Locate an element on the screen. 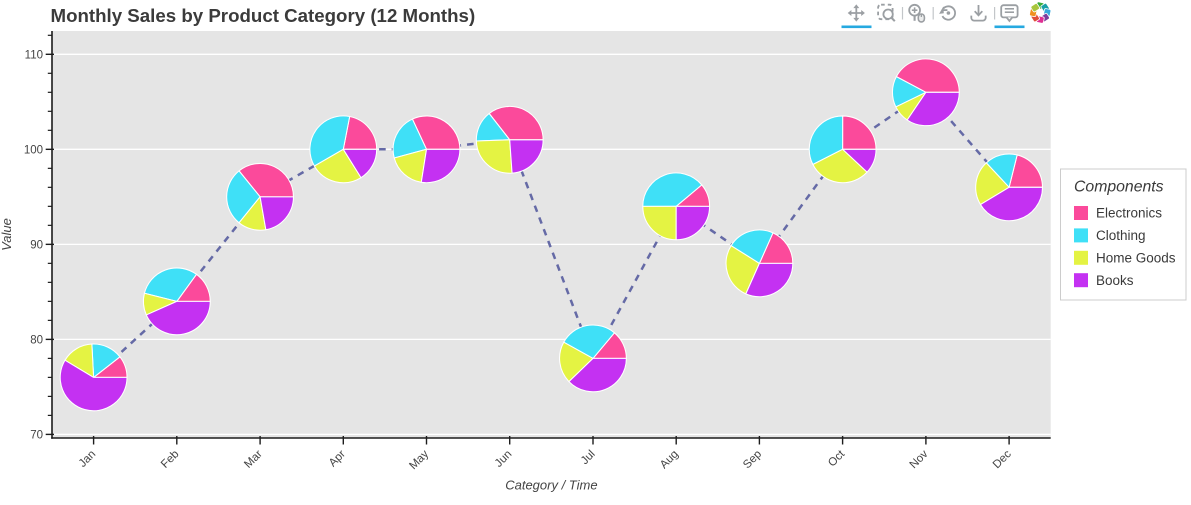 The width and height of the screenshot is (1191, 505). svg-text: Home Goods is located at coordinates (1136, 257).